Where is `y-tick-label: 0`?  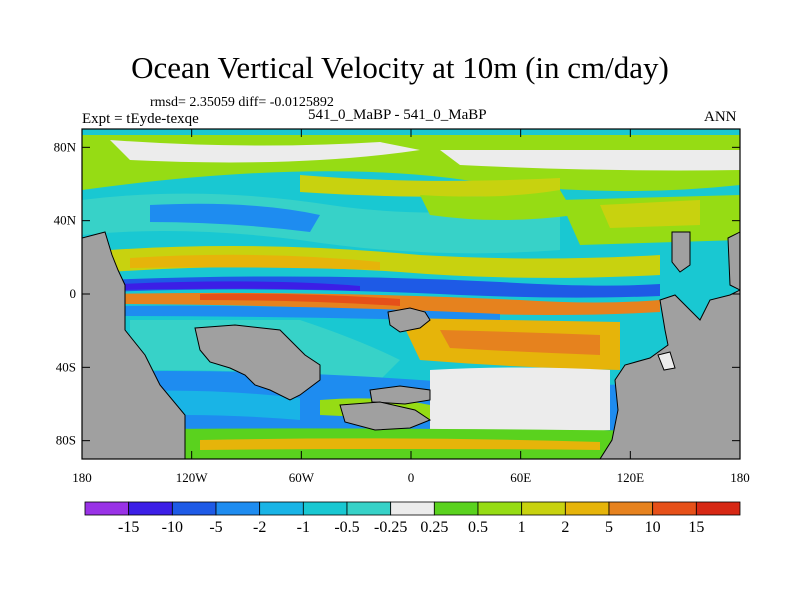 y-tick-label: 0 is located at coordinates (73, 293).